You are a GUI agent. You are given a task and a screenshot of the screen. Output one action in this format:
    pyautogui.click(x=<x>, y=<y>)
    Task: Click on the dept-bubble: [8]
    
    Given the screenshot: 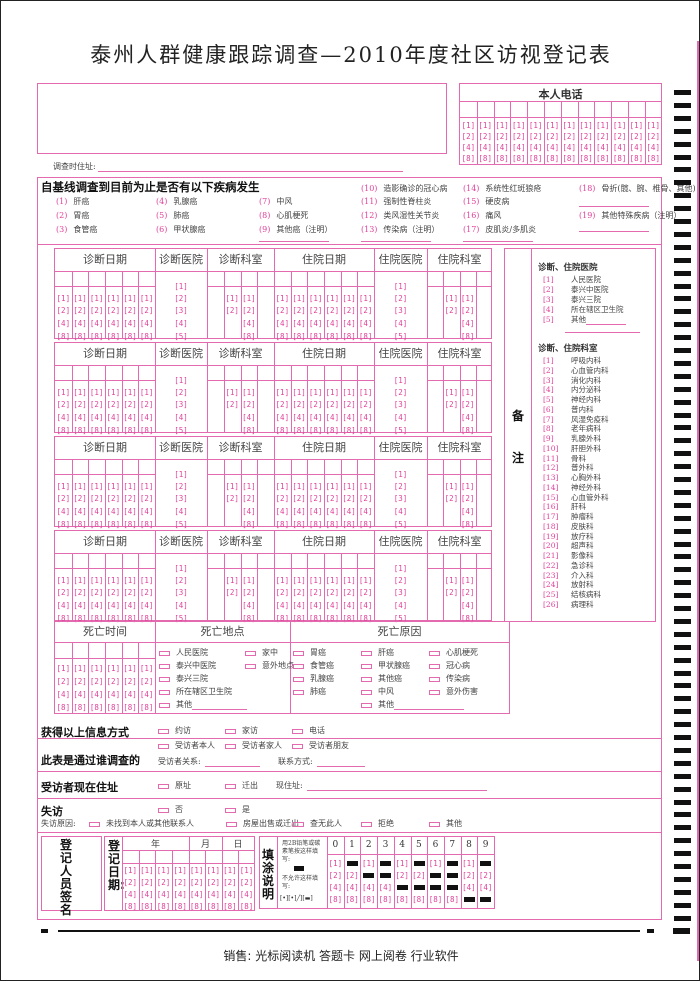 What is the action you would take?
    pyautogui.click(x=249, y=336)
    